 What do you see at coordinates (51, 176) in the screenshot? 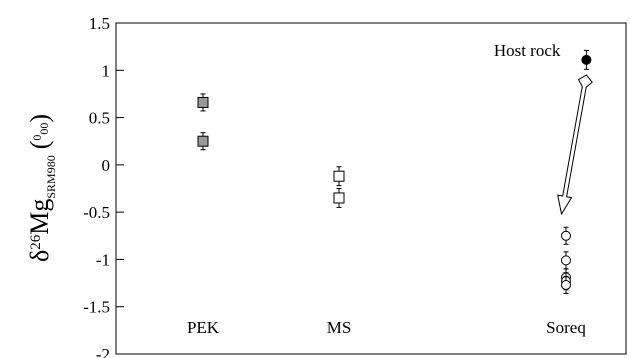
I see `y-label-subscript: SRM980` at bounding box center [51, 176].